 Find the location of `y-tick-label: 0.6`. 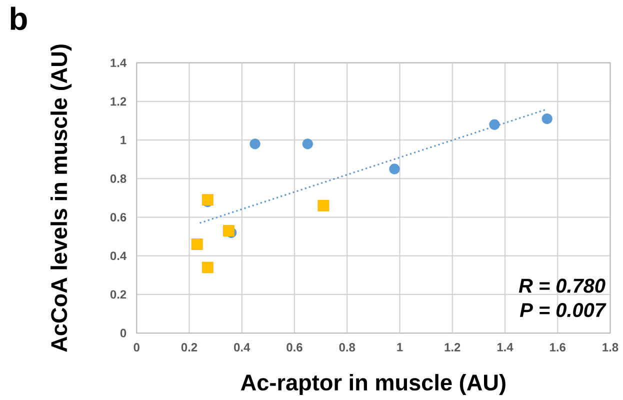

y-tick-label: 0.6 is located at coordinates (118, 217).